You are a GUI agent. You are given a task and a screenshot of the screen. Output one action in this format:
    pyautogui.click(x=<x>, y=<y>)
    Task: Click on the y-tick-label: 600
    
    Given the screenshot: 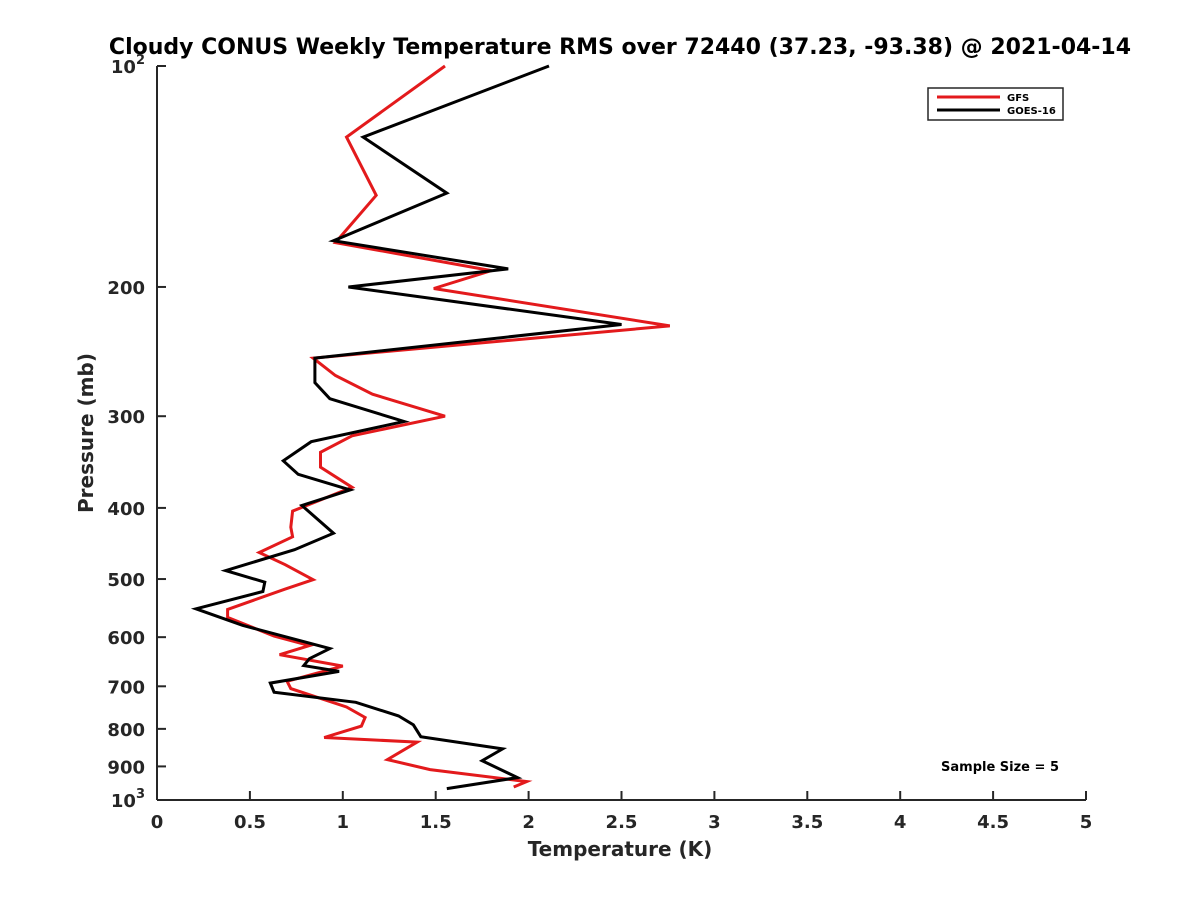 What is the action you would take?
    pyautogui.click(x=126, y=638)
    